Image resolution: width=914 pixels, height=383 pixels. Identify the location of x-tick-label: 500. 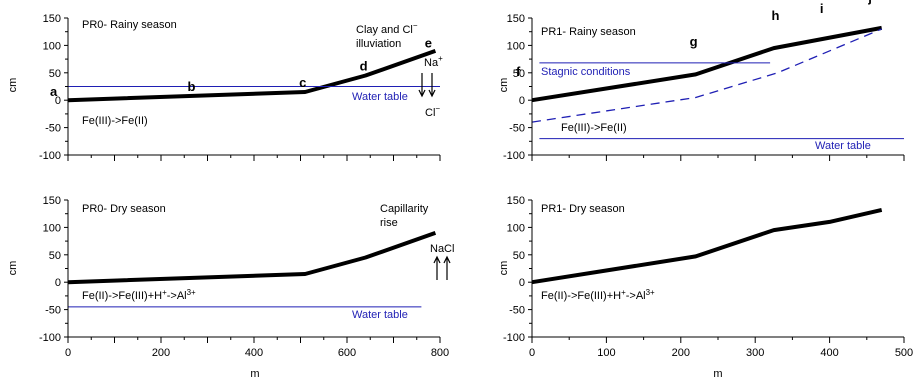
(904, 353).